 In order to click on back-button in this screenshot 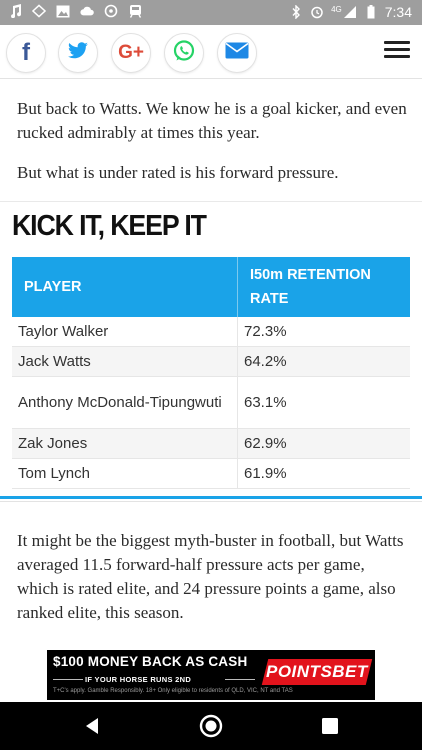, I will do `click(92, 726)`.